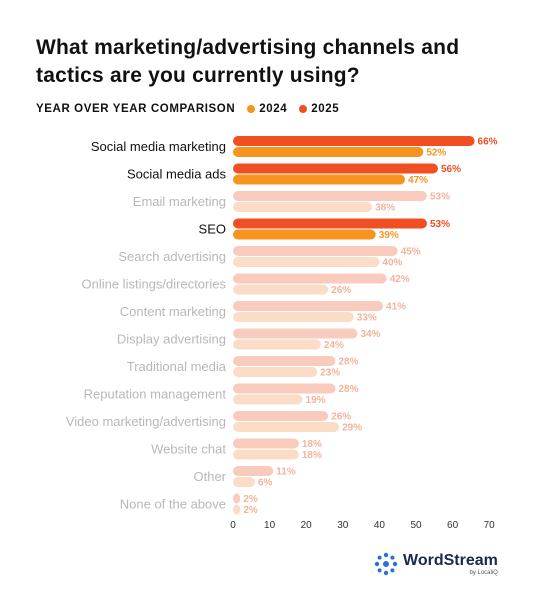 This screenshot has width=533, height=600. What do you see at coordinates (328, 152) in the screenshot?
I see `bar-2024-social-media-marketing` at bounding box center [328, 152].